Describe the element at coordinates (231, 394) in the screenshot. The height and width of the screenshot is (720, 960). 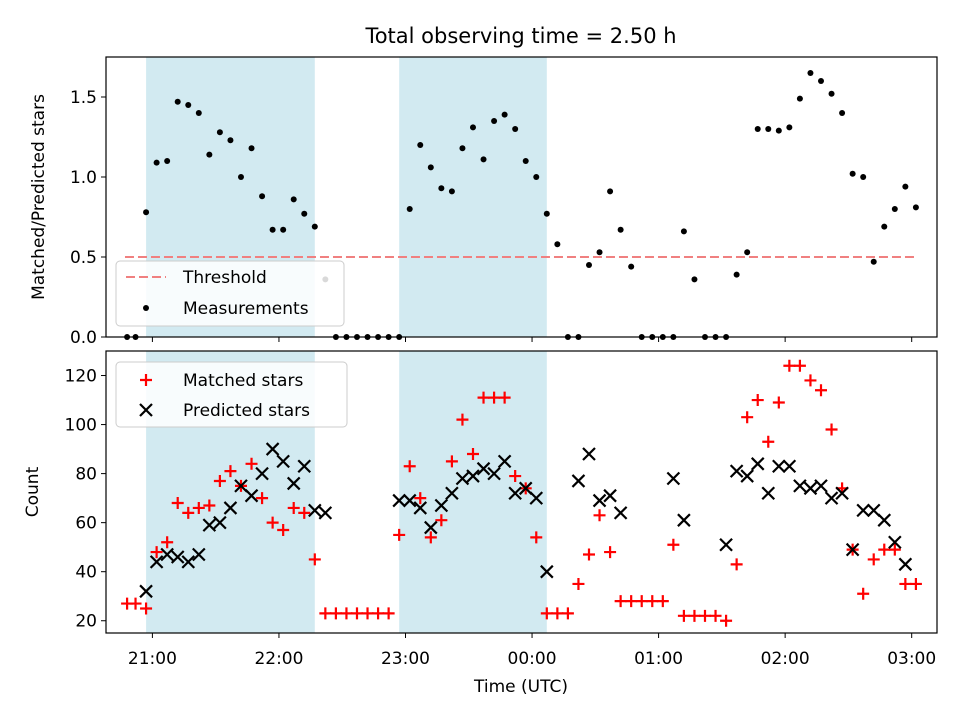
I see `legend-box` at that location.